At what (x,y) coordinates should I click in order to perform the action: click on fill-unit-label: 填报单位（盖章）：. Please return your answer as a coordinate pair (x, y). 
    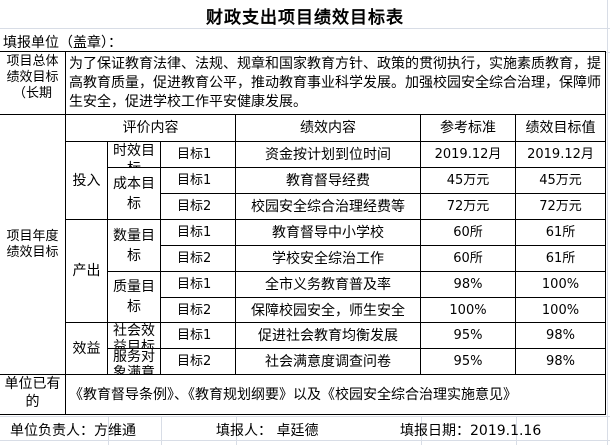
    Looking at the image, I should click on (62, 43).